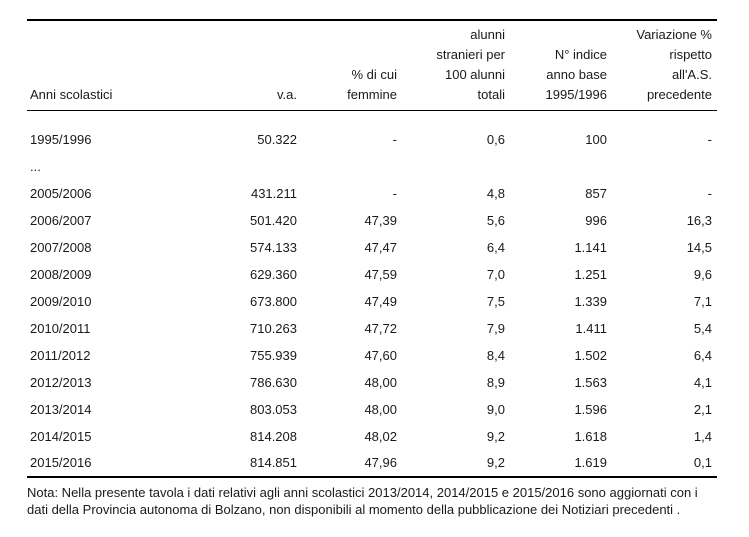  I want to click on row-label-cell: 2006/2007, so click(61, 220).